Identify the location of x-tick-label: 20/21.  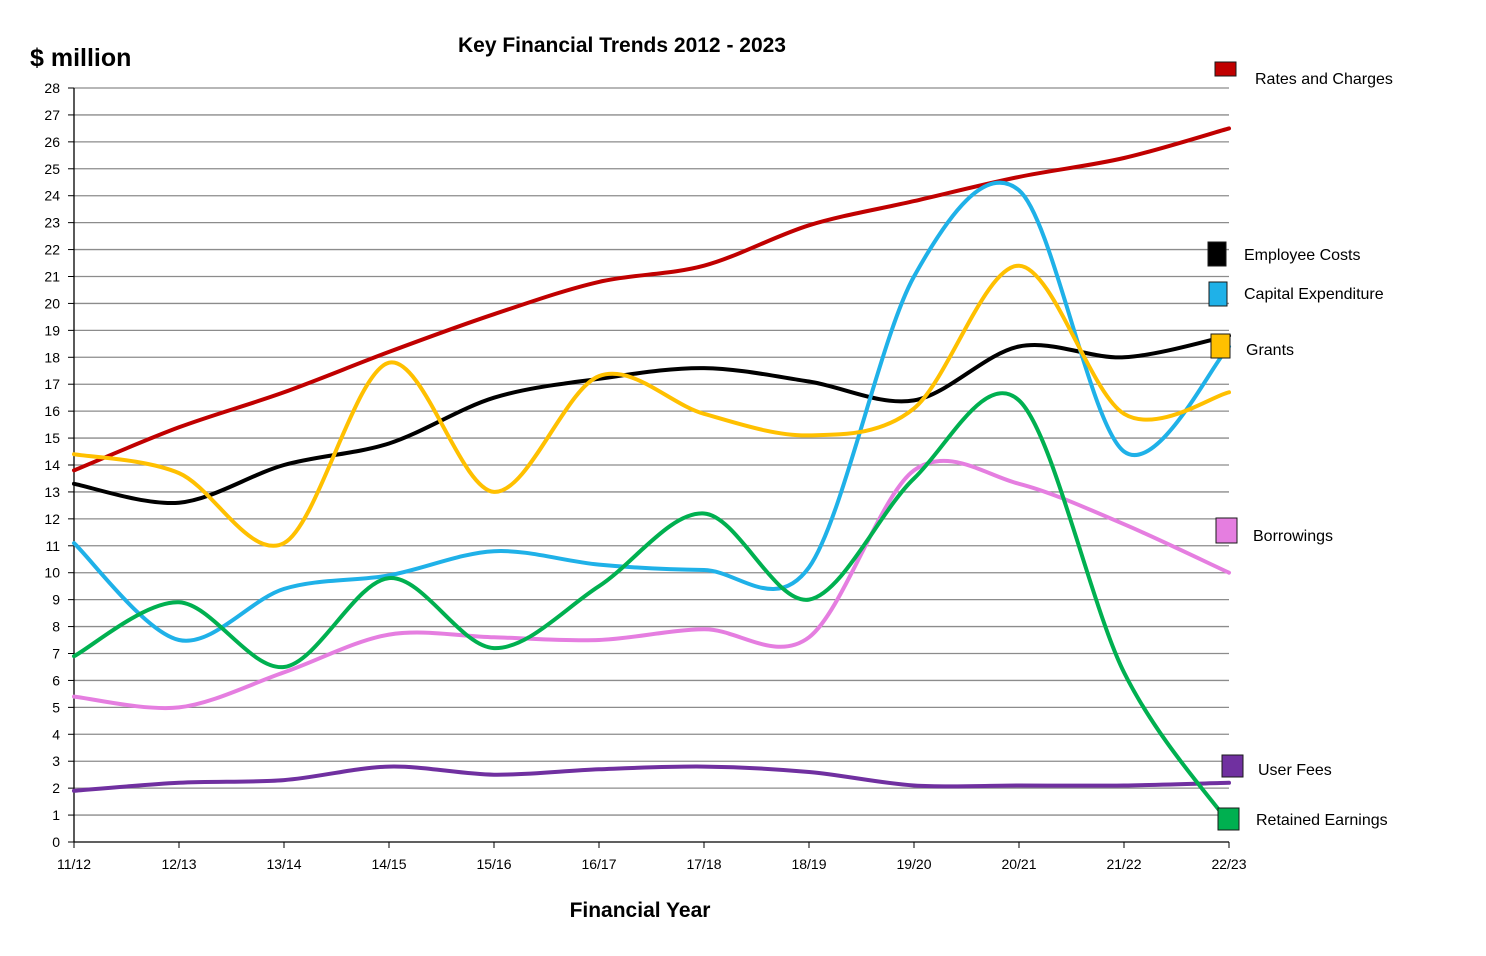
(1018, 864).